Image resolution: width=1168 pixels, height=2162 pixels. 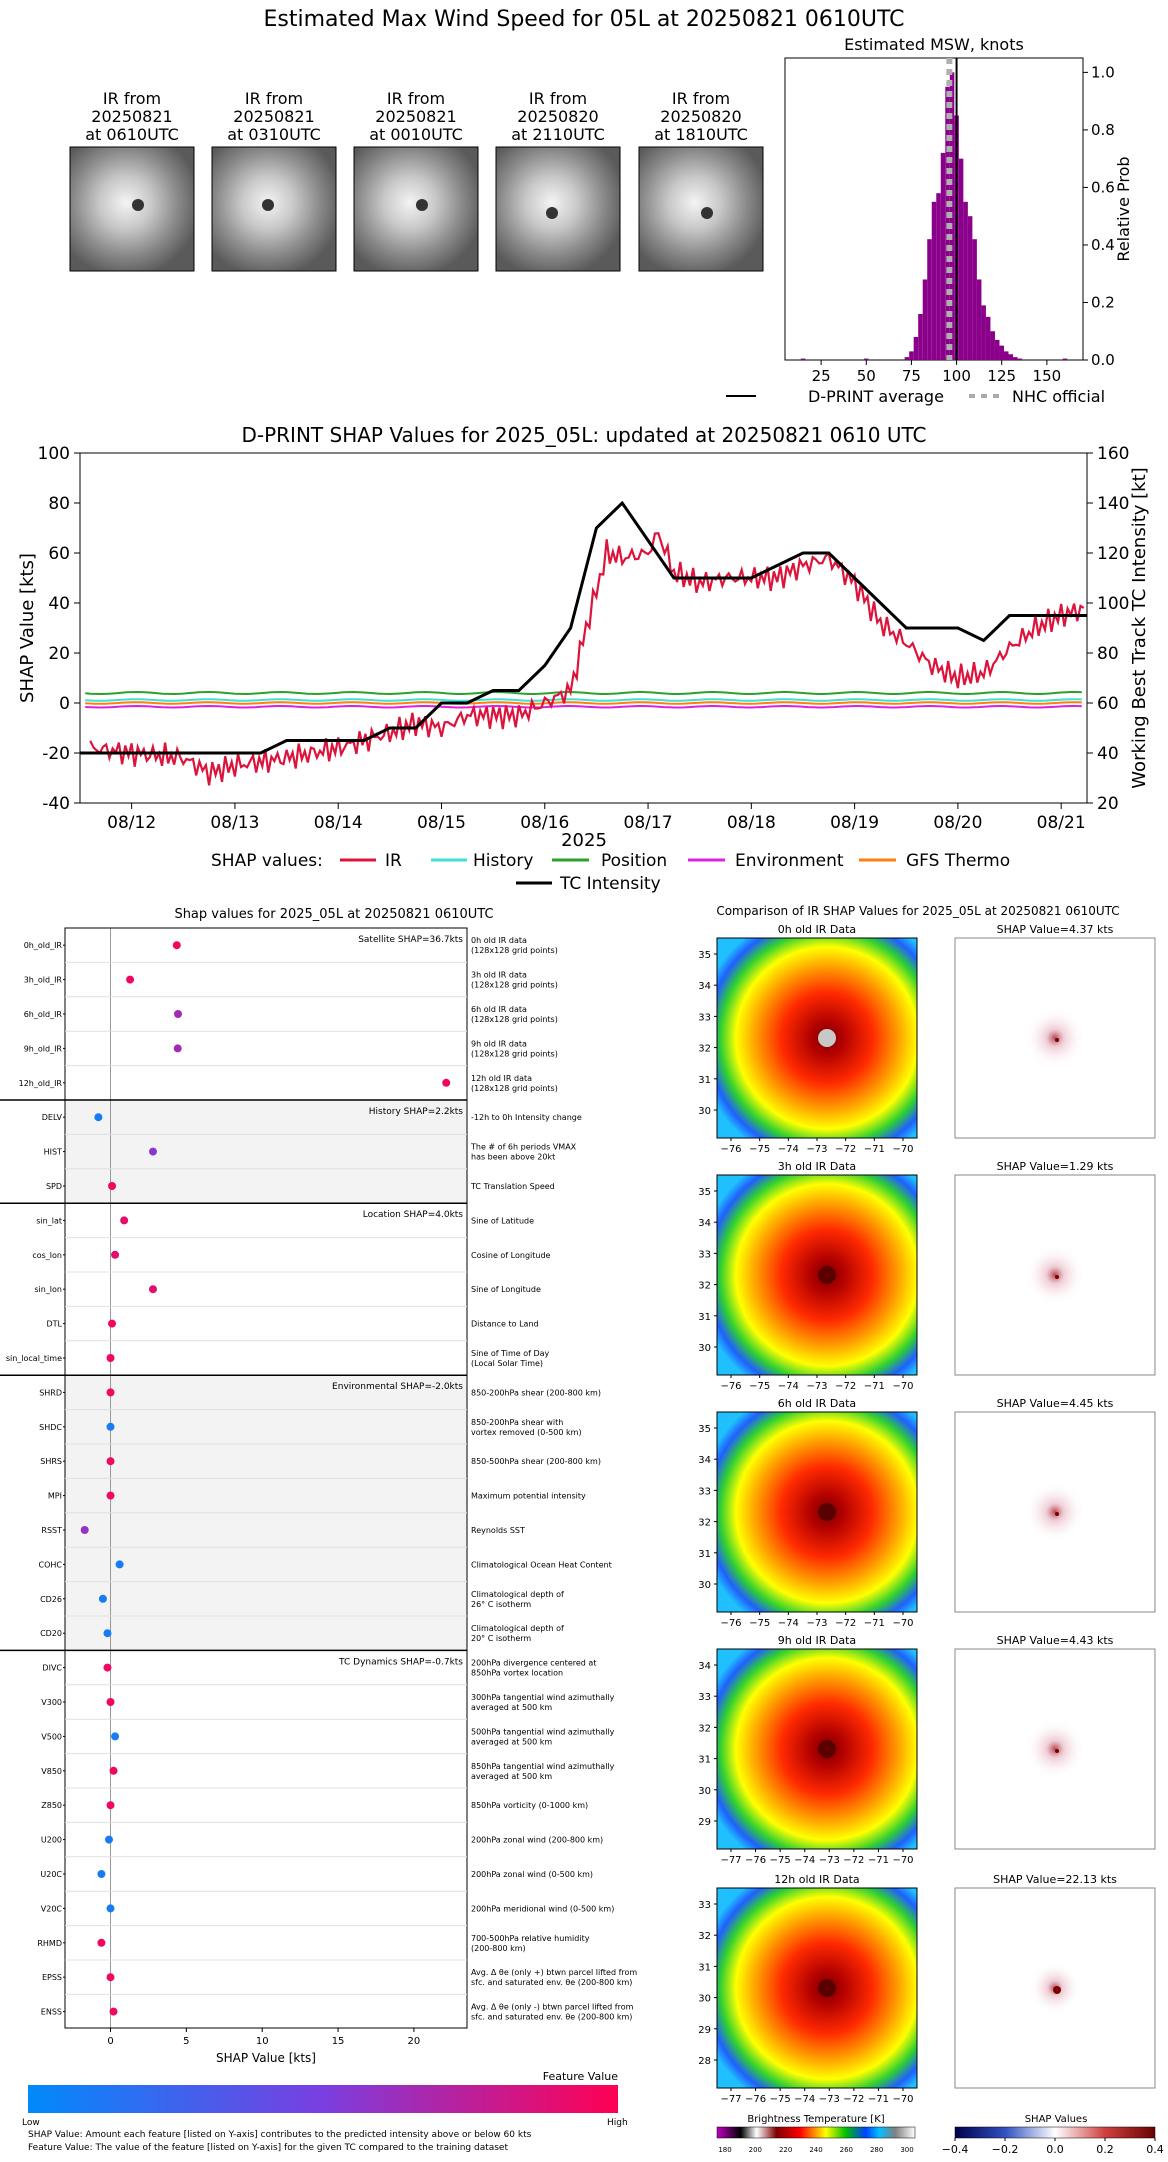 What do you see at coordinates (846, 2150) in the screenshot?
I see `brightness-tick-label: 260` at bounding box center [846, 2150].